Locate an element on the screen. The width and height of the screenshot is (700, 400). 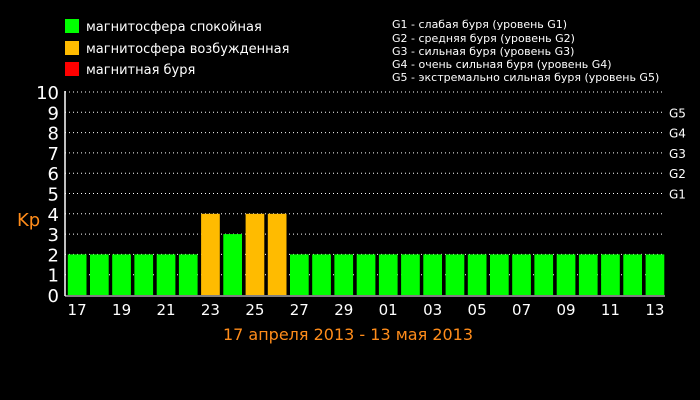
right-axis-label-g2: G2 is located at coordinates (677, 174).